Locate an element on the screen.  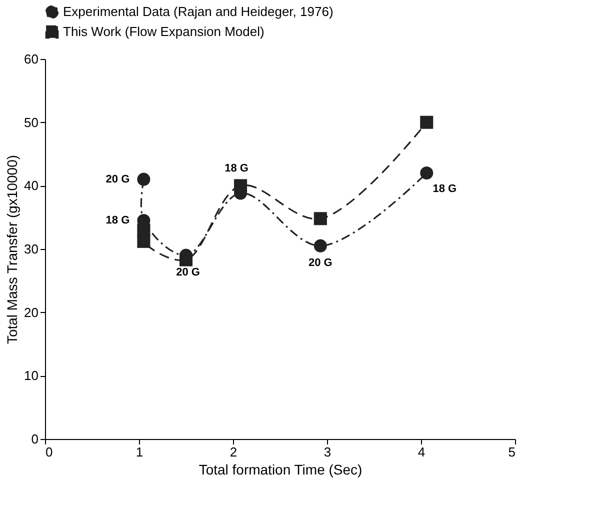
x-tick-label: 1 is located at coordinates (140, 452).